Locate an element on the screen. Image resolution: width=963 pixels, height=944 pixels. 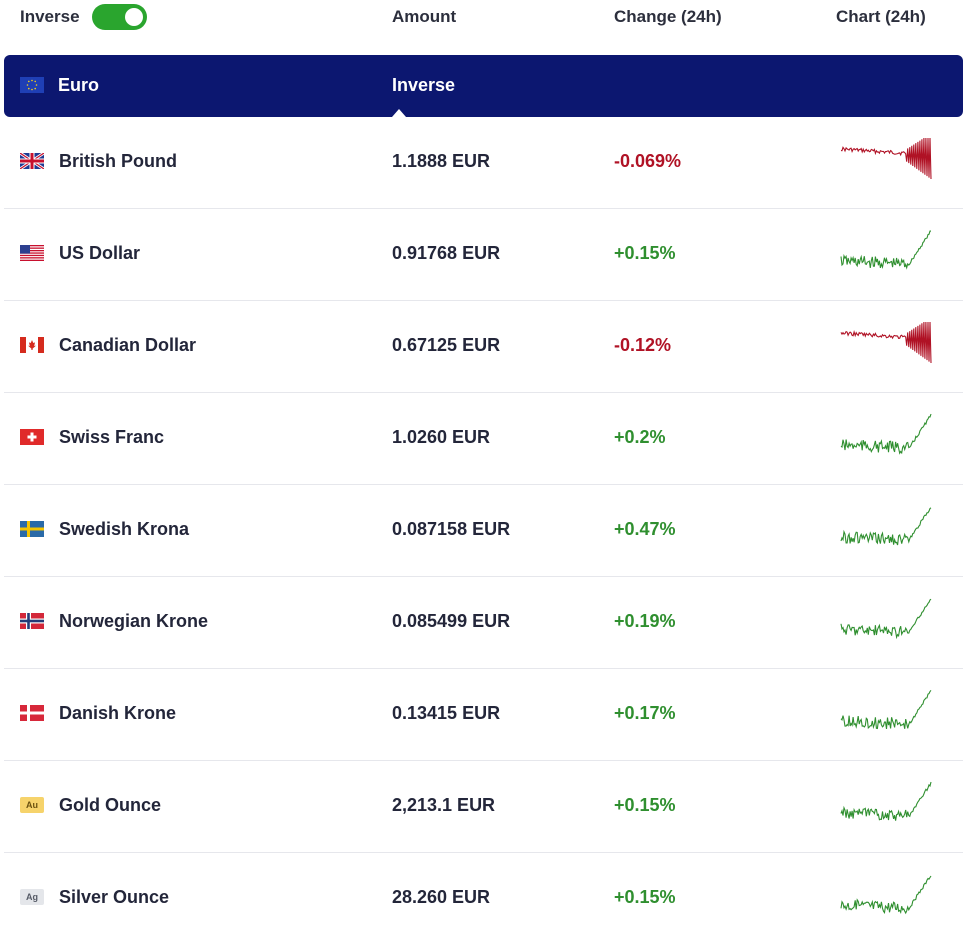
metal-badge-label: Au is located at coordinates (32, 805).